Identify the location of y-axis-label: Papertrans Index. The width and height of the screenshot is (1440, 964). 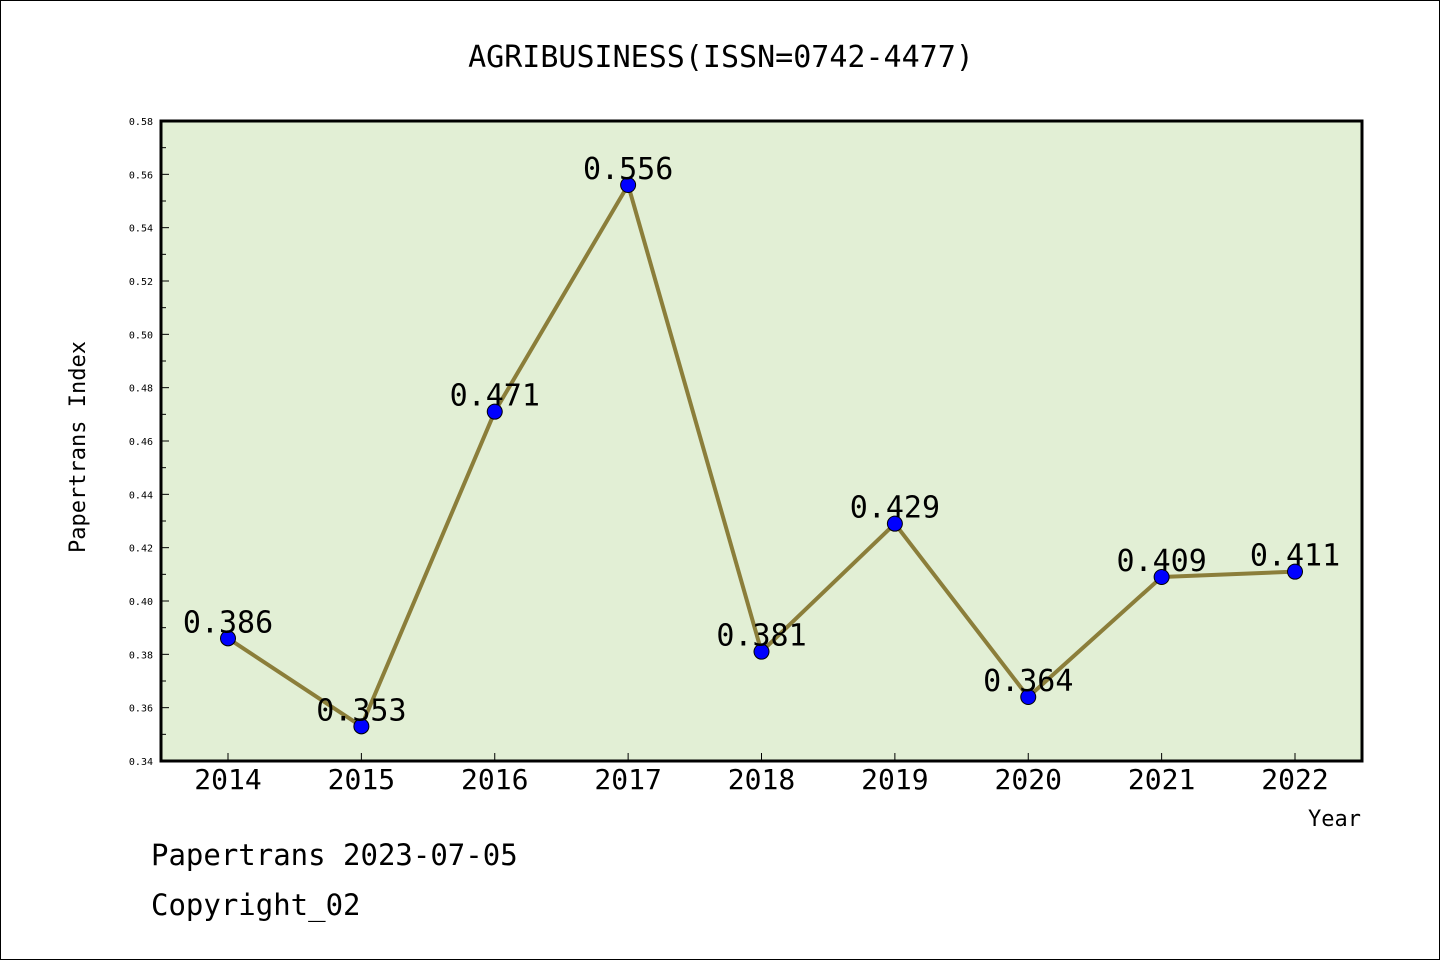
(78, 447).